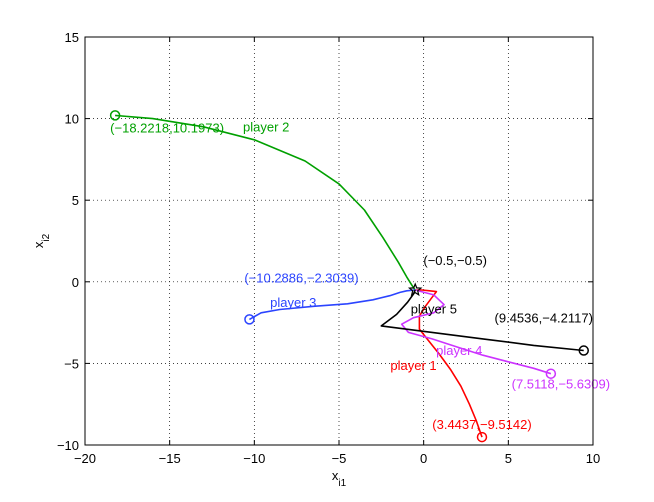 This screenshot has width=654, height=502. What do you see at coordinates (115, 115) in the screenshot?
I see `player-2-start-marker` at bounding box center [115, 115].